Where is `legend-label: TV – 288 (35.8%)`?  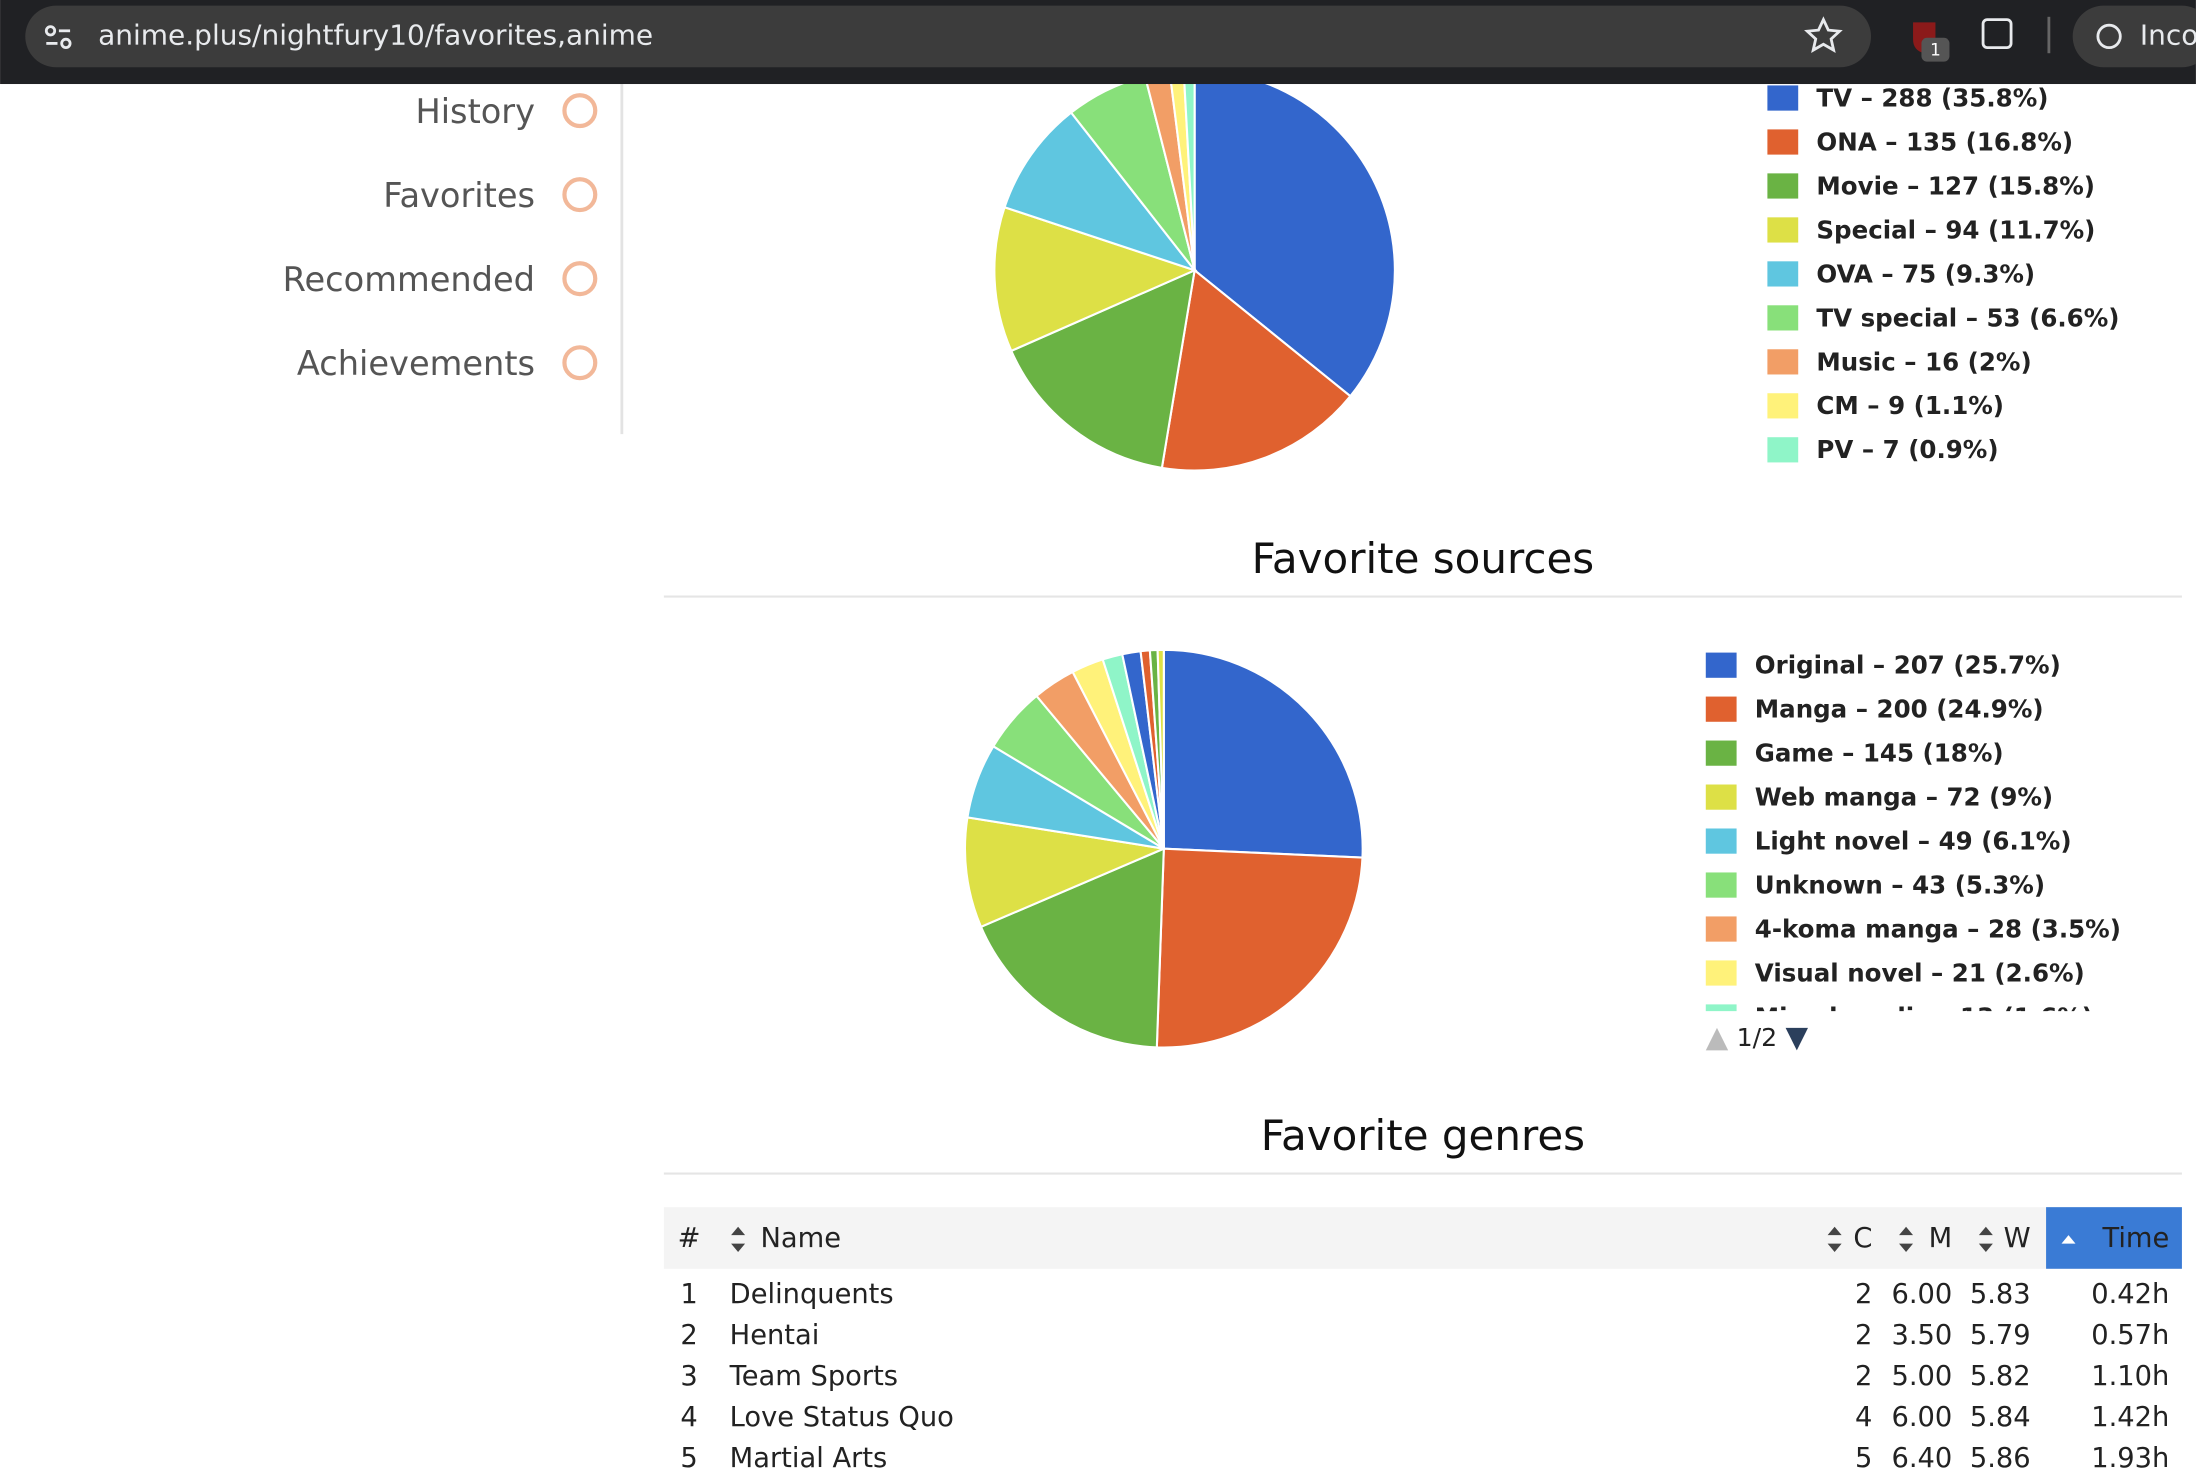 legend-label: TV – 288 (35.8%) is located at coordinates (1932, 97).